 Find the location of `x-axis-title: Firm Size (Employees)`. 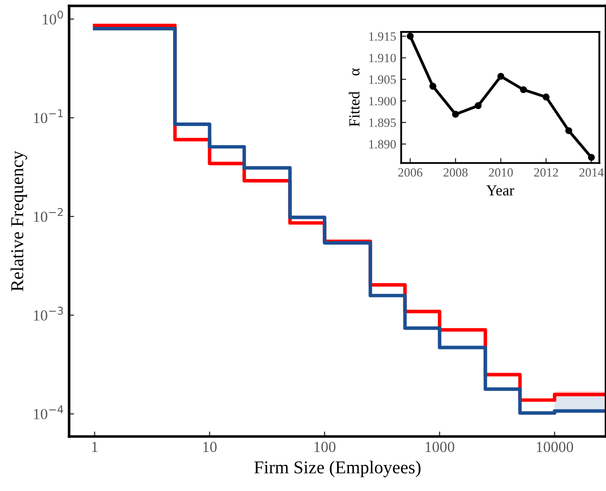

x-axis-title: Firm Size (Employees) is located at coordinates (337, 469).